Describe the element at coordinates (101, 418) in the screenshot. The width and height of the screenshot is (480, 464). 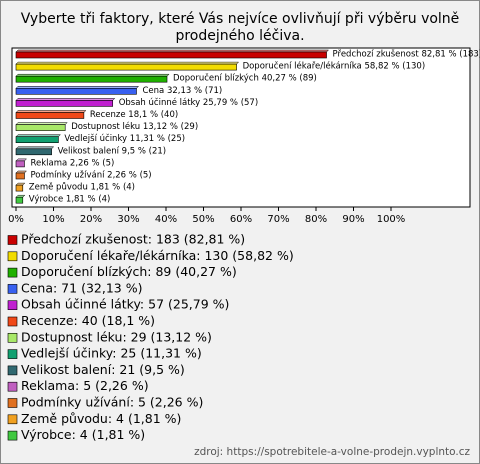
I see `legend-label: Země původu: 4 (1,81 %)` at that location.